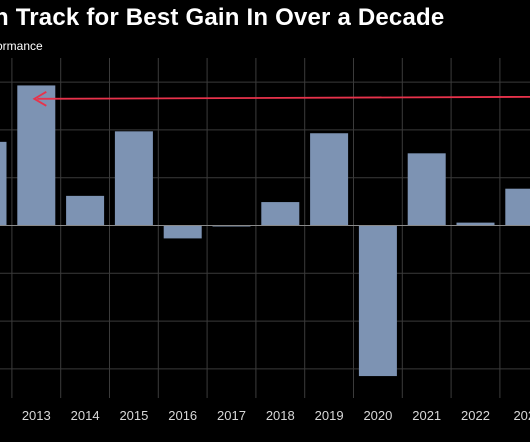  I want to click on x-tick-label: 2021, so click(426, 415).